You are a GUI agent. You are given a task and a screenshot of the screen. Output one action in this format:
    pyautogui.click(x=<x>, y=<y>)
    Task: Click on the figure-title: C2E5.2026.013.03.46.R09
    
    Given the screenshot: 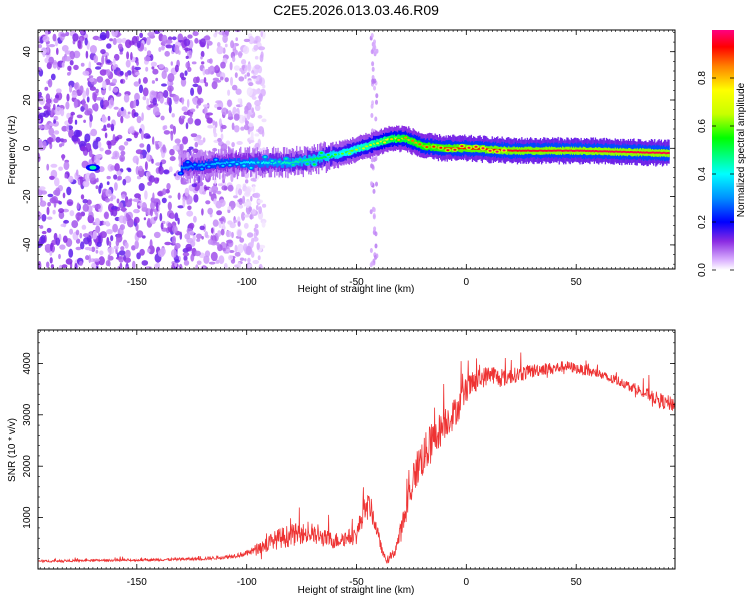 What is the action you would take?
    pyautogui.click(x=356, y=10)
    